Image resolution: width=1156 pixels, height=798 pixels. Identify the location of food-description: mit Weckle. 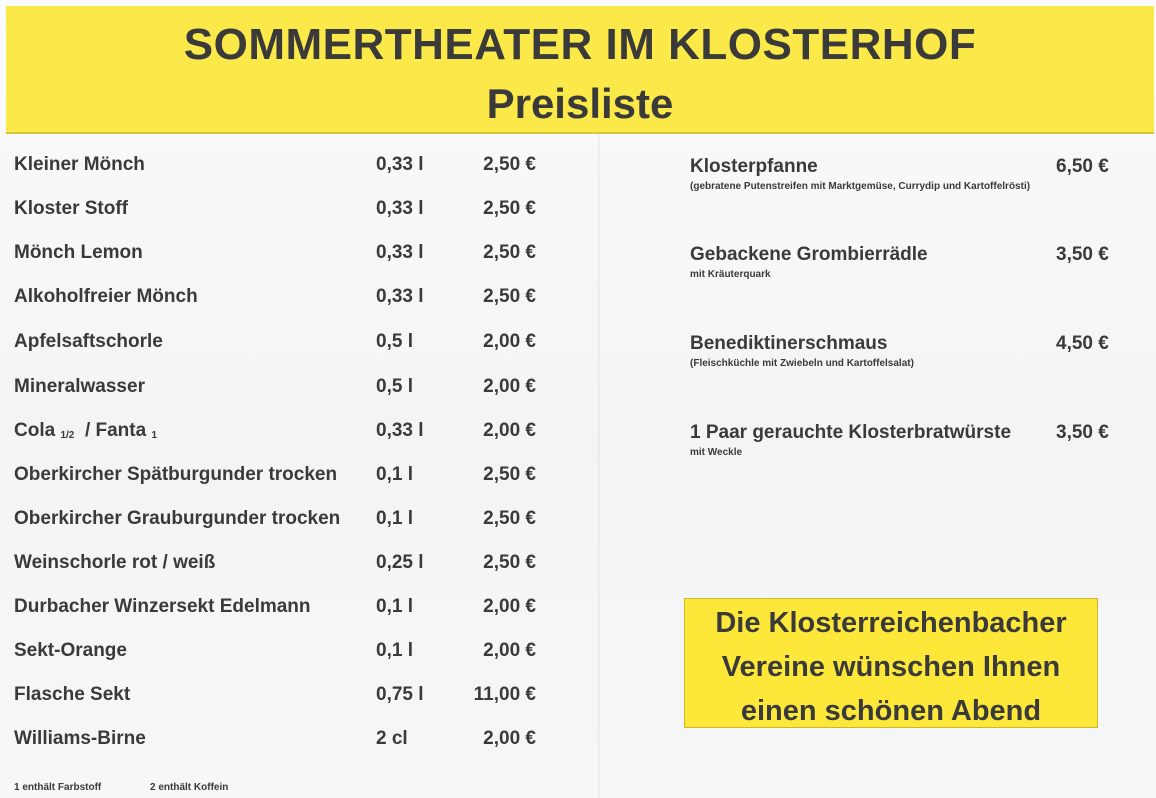
(716, 452).